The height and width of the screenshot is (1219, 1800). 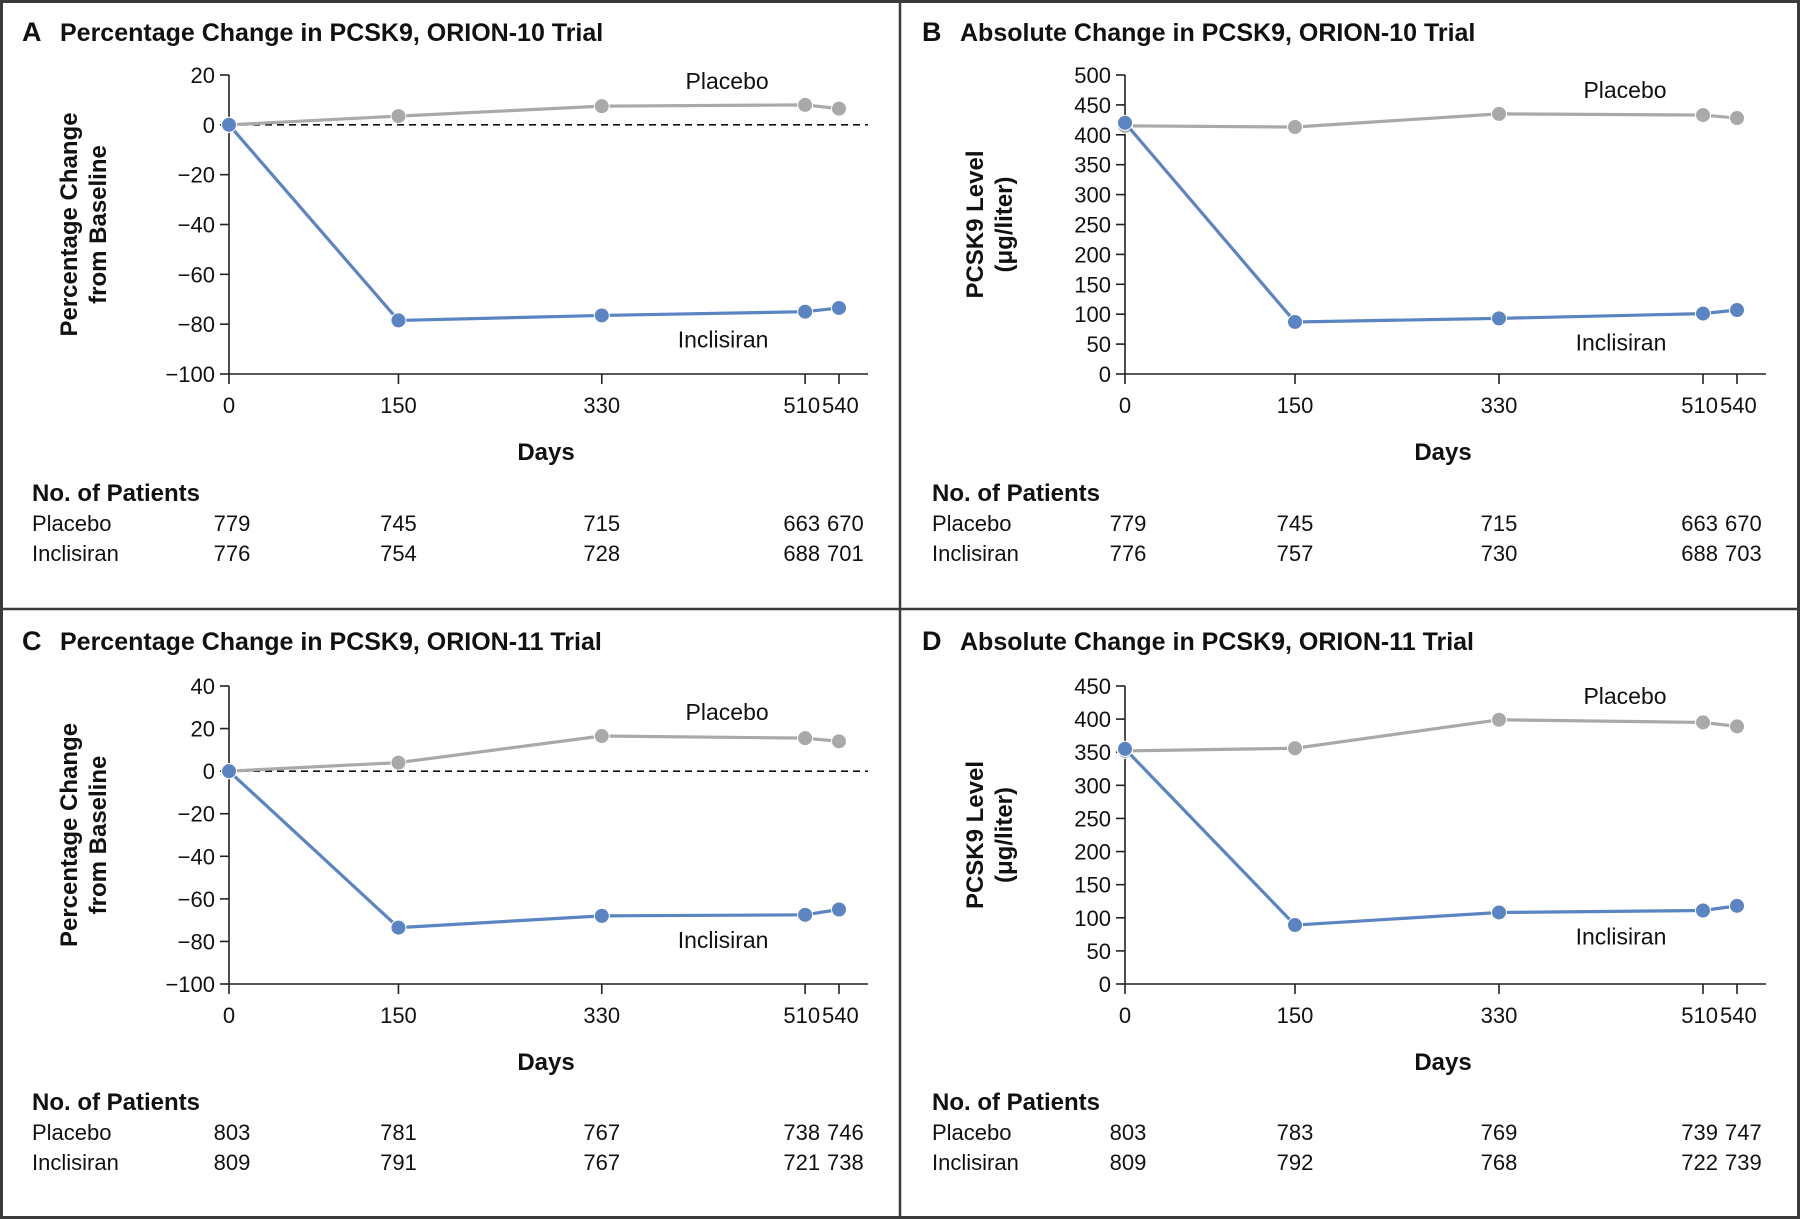 What do you see at coordinates (32, 641) in the screenshot?
I see `panel-letter: C` at bounding box center [32, 641].